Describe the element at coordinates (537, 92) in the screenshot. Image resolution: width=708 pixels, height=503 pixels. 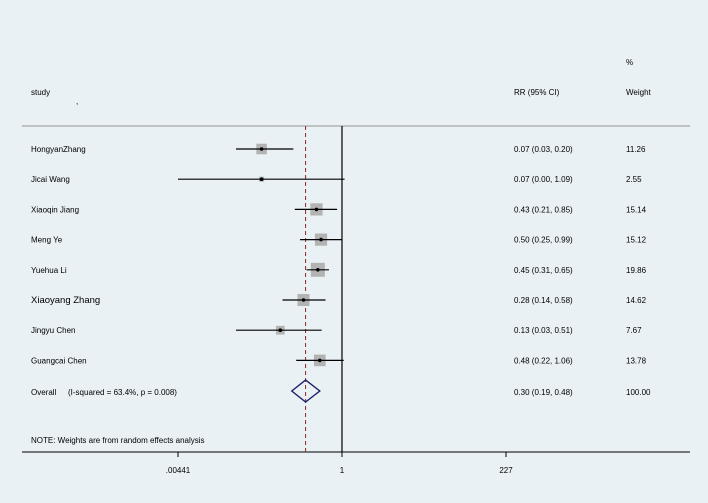
I see `rr-header: RR (95% CI)` at that location.